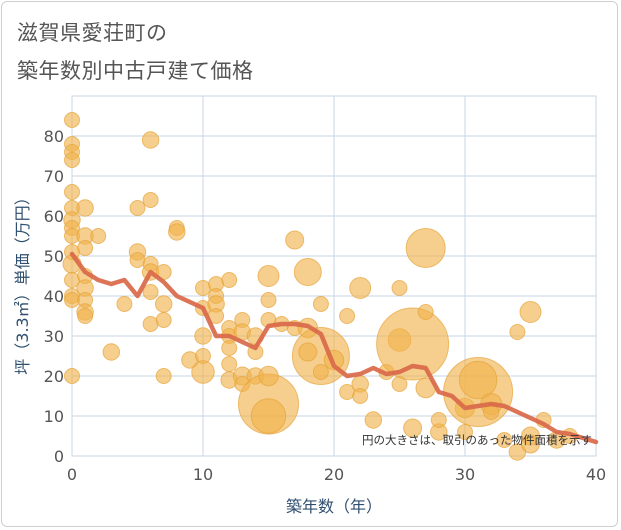 Image resolution: width=621 pixels, height=530 pixels. I want to click on chart-title-line-1: 滋賀県愛荘町の, so click(92, 33).